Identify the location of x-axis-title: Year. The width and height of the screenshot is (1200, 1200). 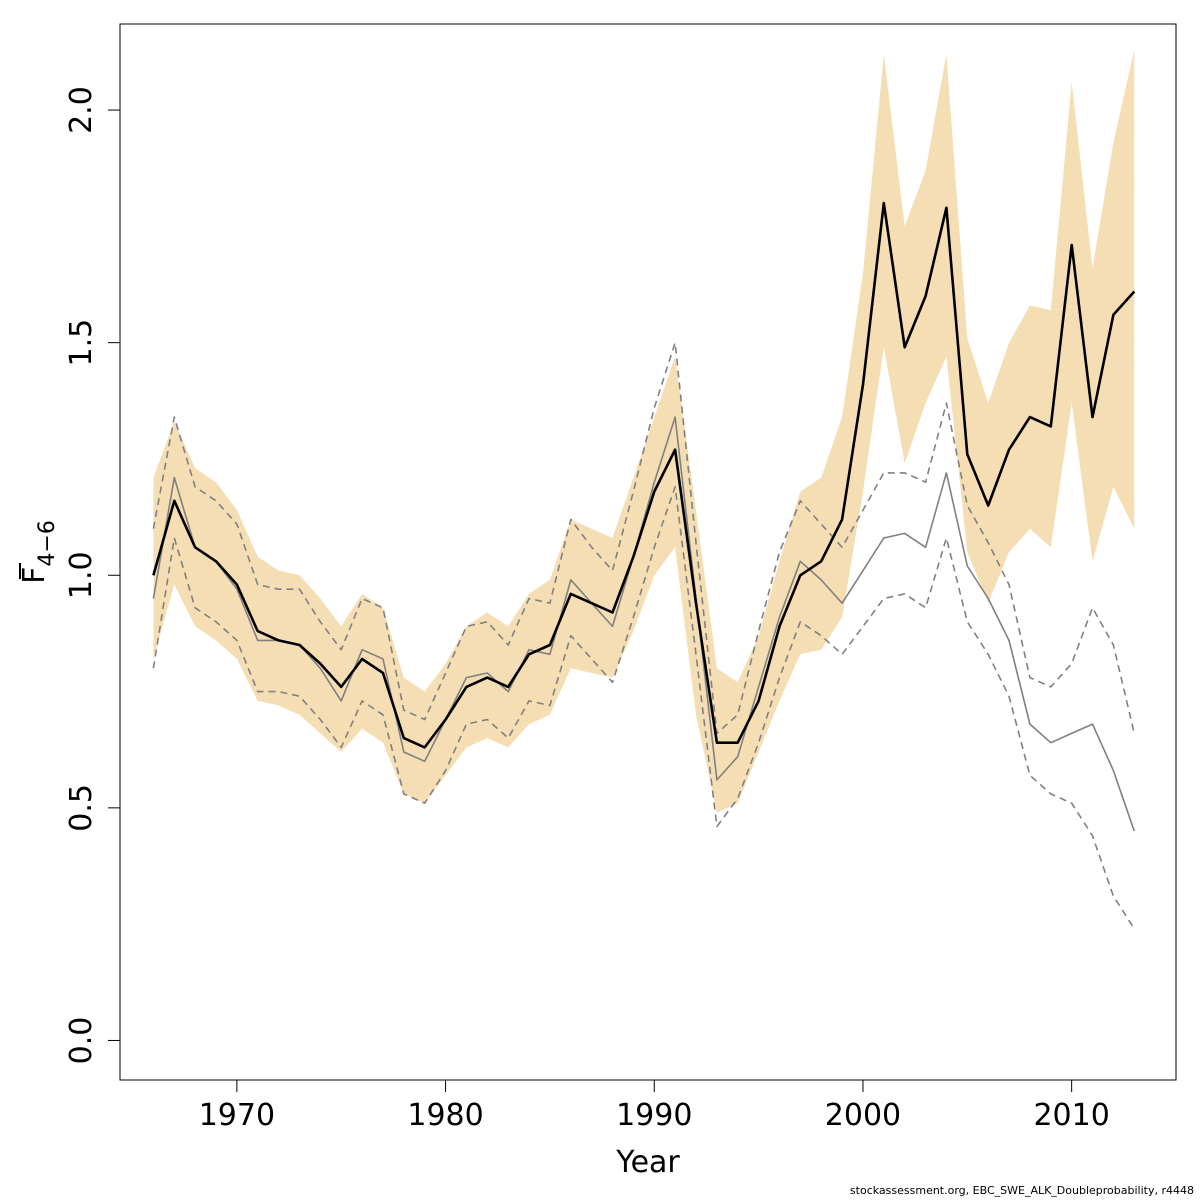
(647, 1162).